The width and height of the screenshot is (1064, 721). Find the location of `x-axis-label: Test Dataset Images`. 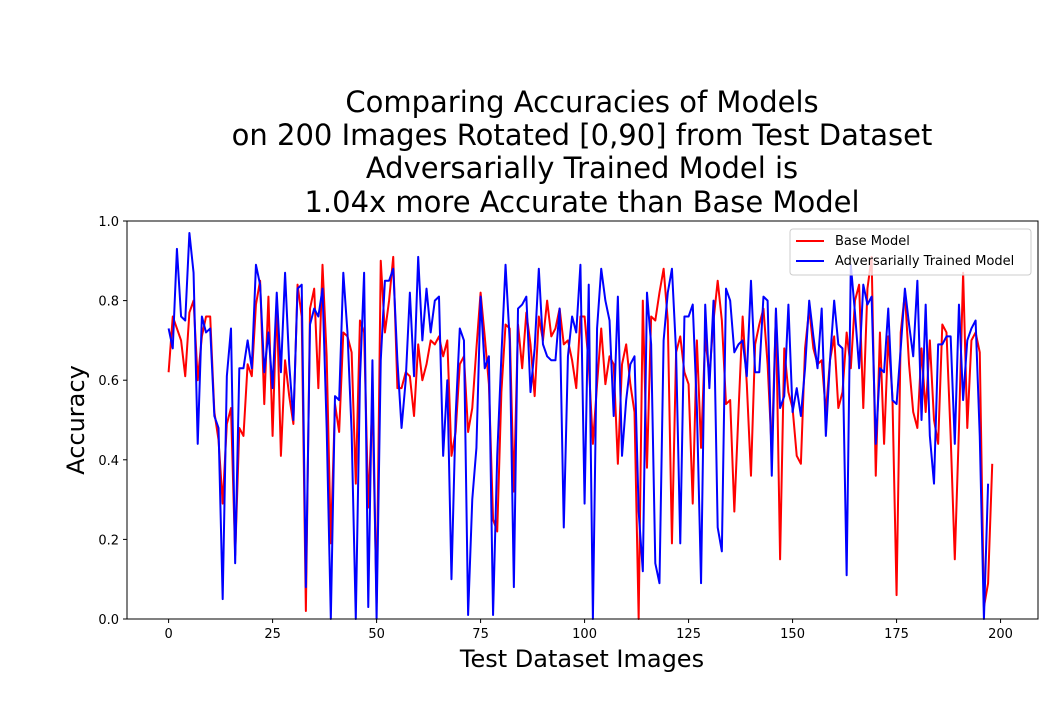

x-axis-label: Test Dataset Images is located at coordinates (581, 659).